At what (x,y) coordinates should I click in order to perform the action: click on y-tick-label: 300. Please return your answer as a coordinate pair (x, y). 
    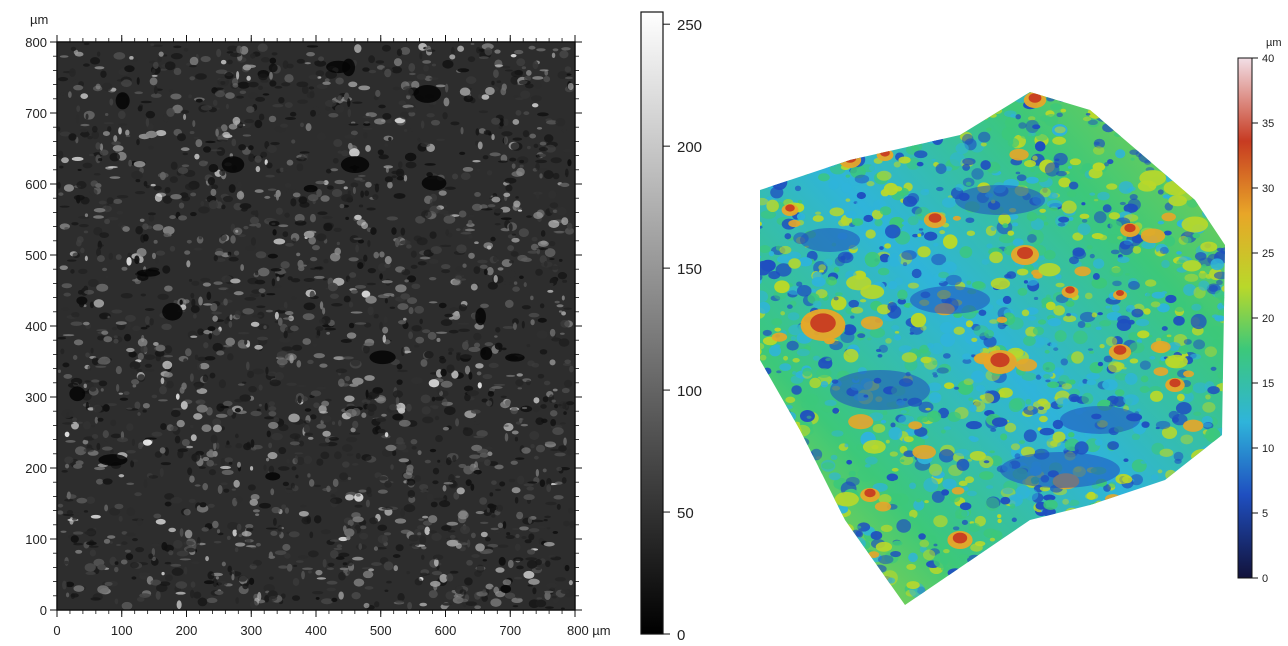
    Looking at the image, I should click on (36, 397).